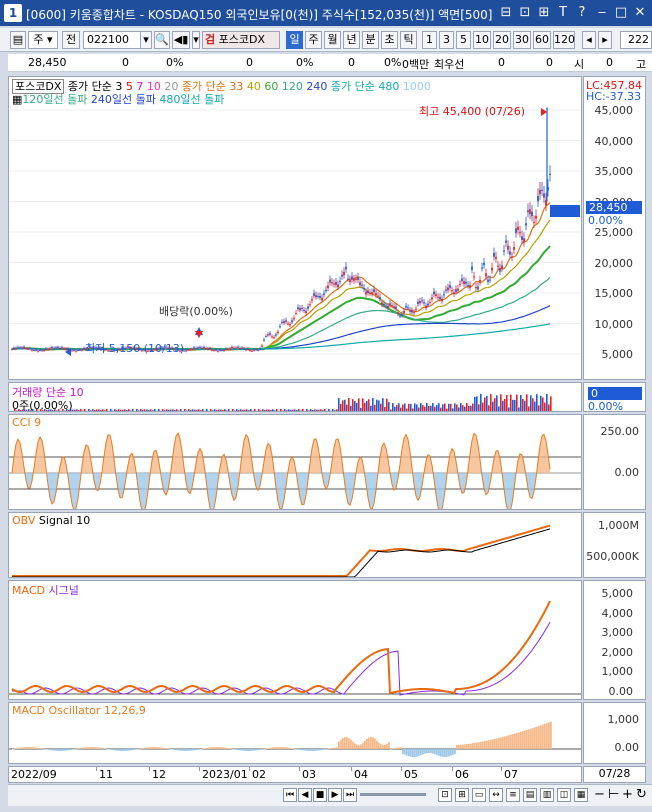 The width and height of the screenshot is (652, 812). I want to click on speaker-dropdown-icon: ▾, so click(196, 40).